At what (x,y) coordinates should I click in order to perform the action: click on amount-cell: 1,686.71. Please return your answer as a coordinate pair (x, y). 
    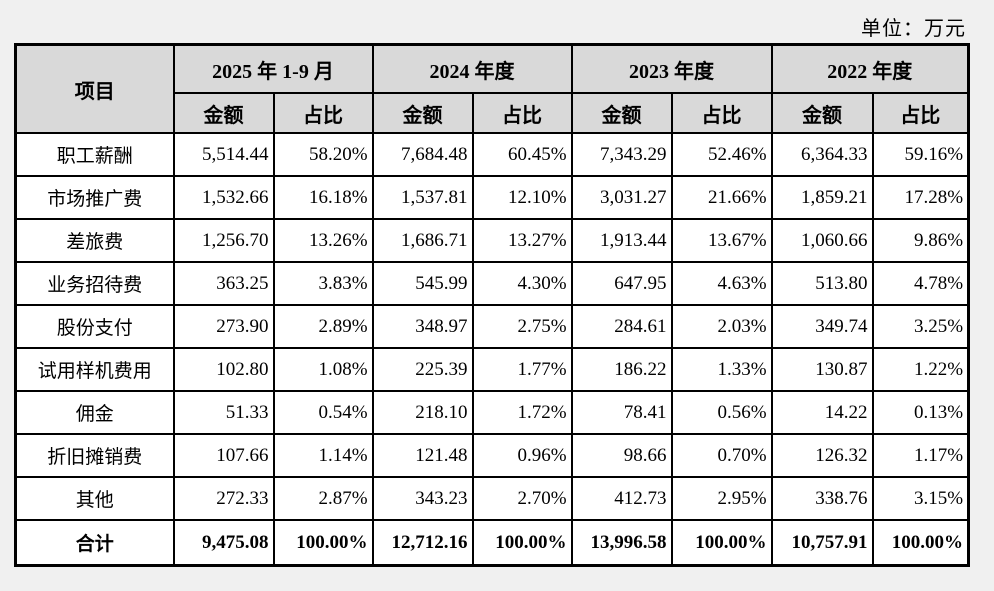
    Looking at the image, I should click on (422, 240).